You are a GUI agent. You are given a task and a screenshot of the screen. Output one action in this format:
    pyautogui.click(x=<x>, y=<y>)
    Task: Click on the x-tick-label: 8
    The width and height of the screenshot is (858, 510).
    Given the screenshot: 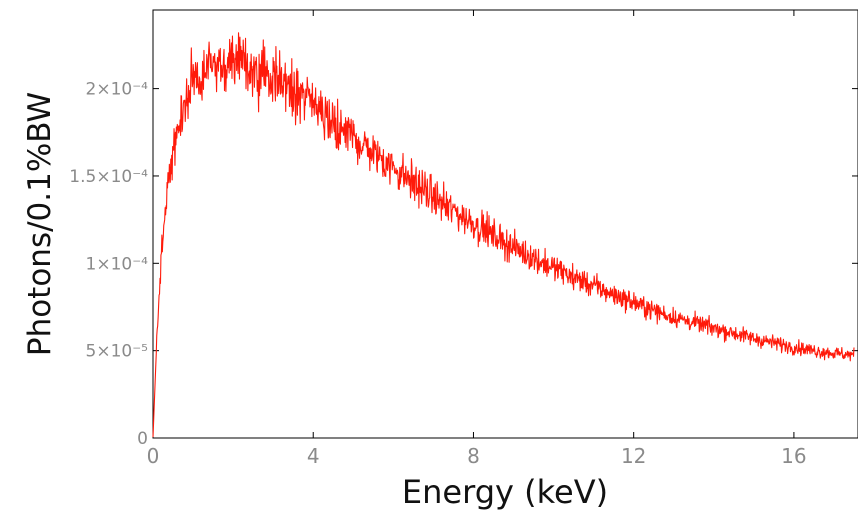 What is the action you would take?
    pyautogui.click(x=473, y=456)
    